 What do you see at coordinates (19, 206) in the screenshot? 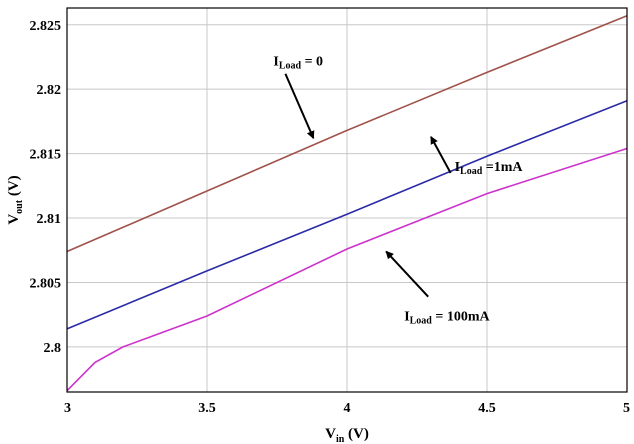
I see `y-axis-label-sub: out` at bounding box center [19, 206].